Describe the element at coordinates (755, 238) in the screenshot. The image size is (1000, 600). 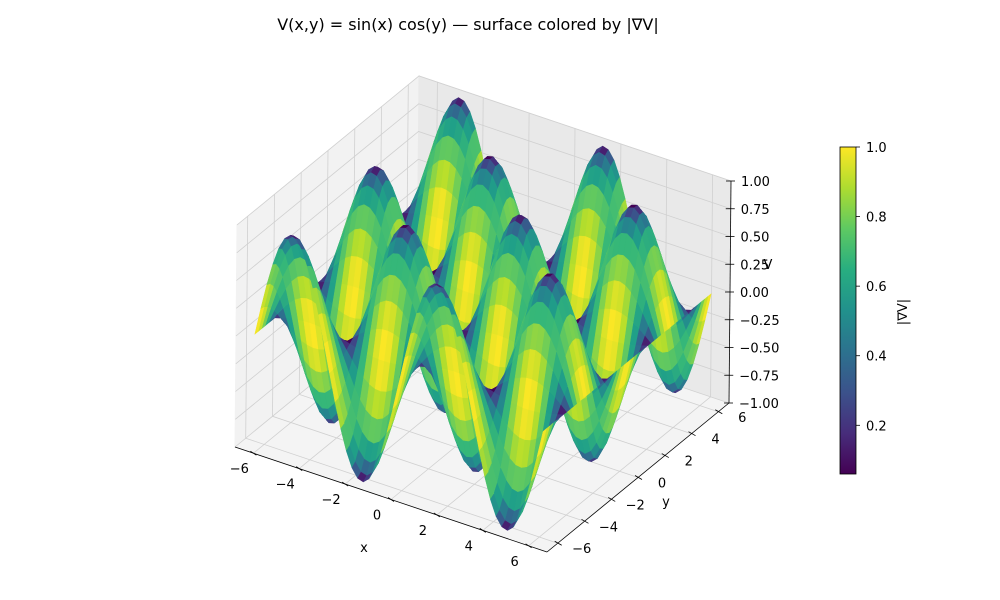
I see `z-tick-label: 0.50` at that location.